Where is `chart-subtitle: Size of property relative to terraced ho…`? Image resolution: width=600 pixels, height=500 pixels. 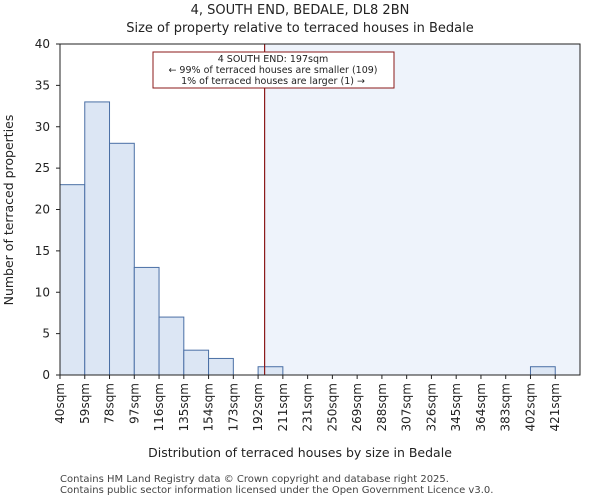
chart-subtitle: Size of property relative to terraced ho… is located at coordinates (300, 28).